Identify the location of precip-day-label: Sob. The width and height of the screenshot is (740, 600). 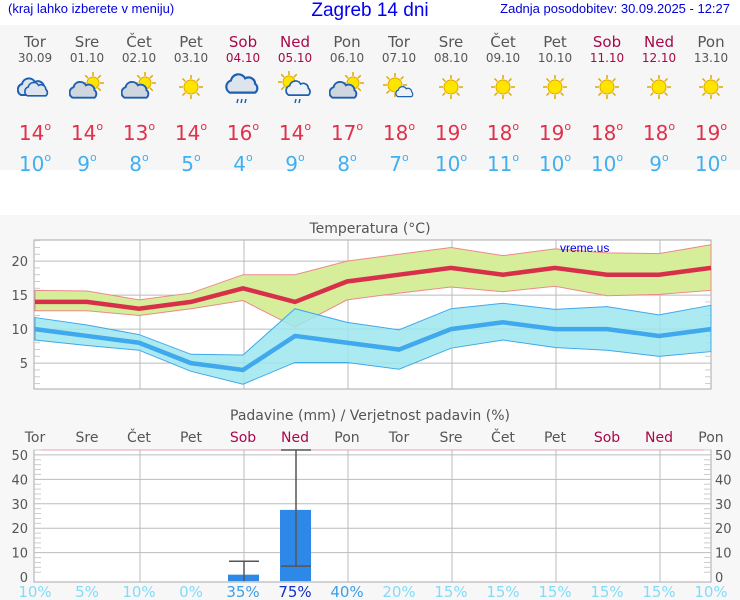
(243, 438).